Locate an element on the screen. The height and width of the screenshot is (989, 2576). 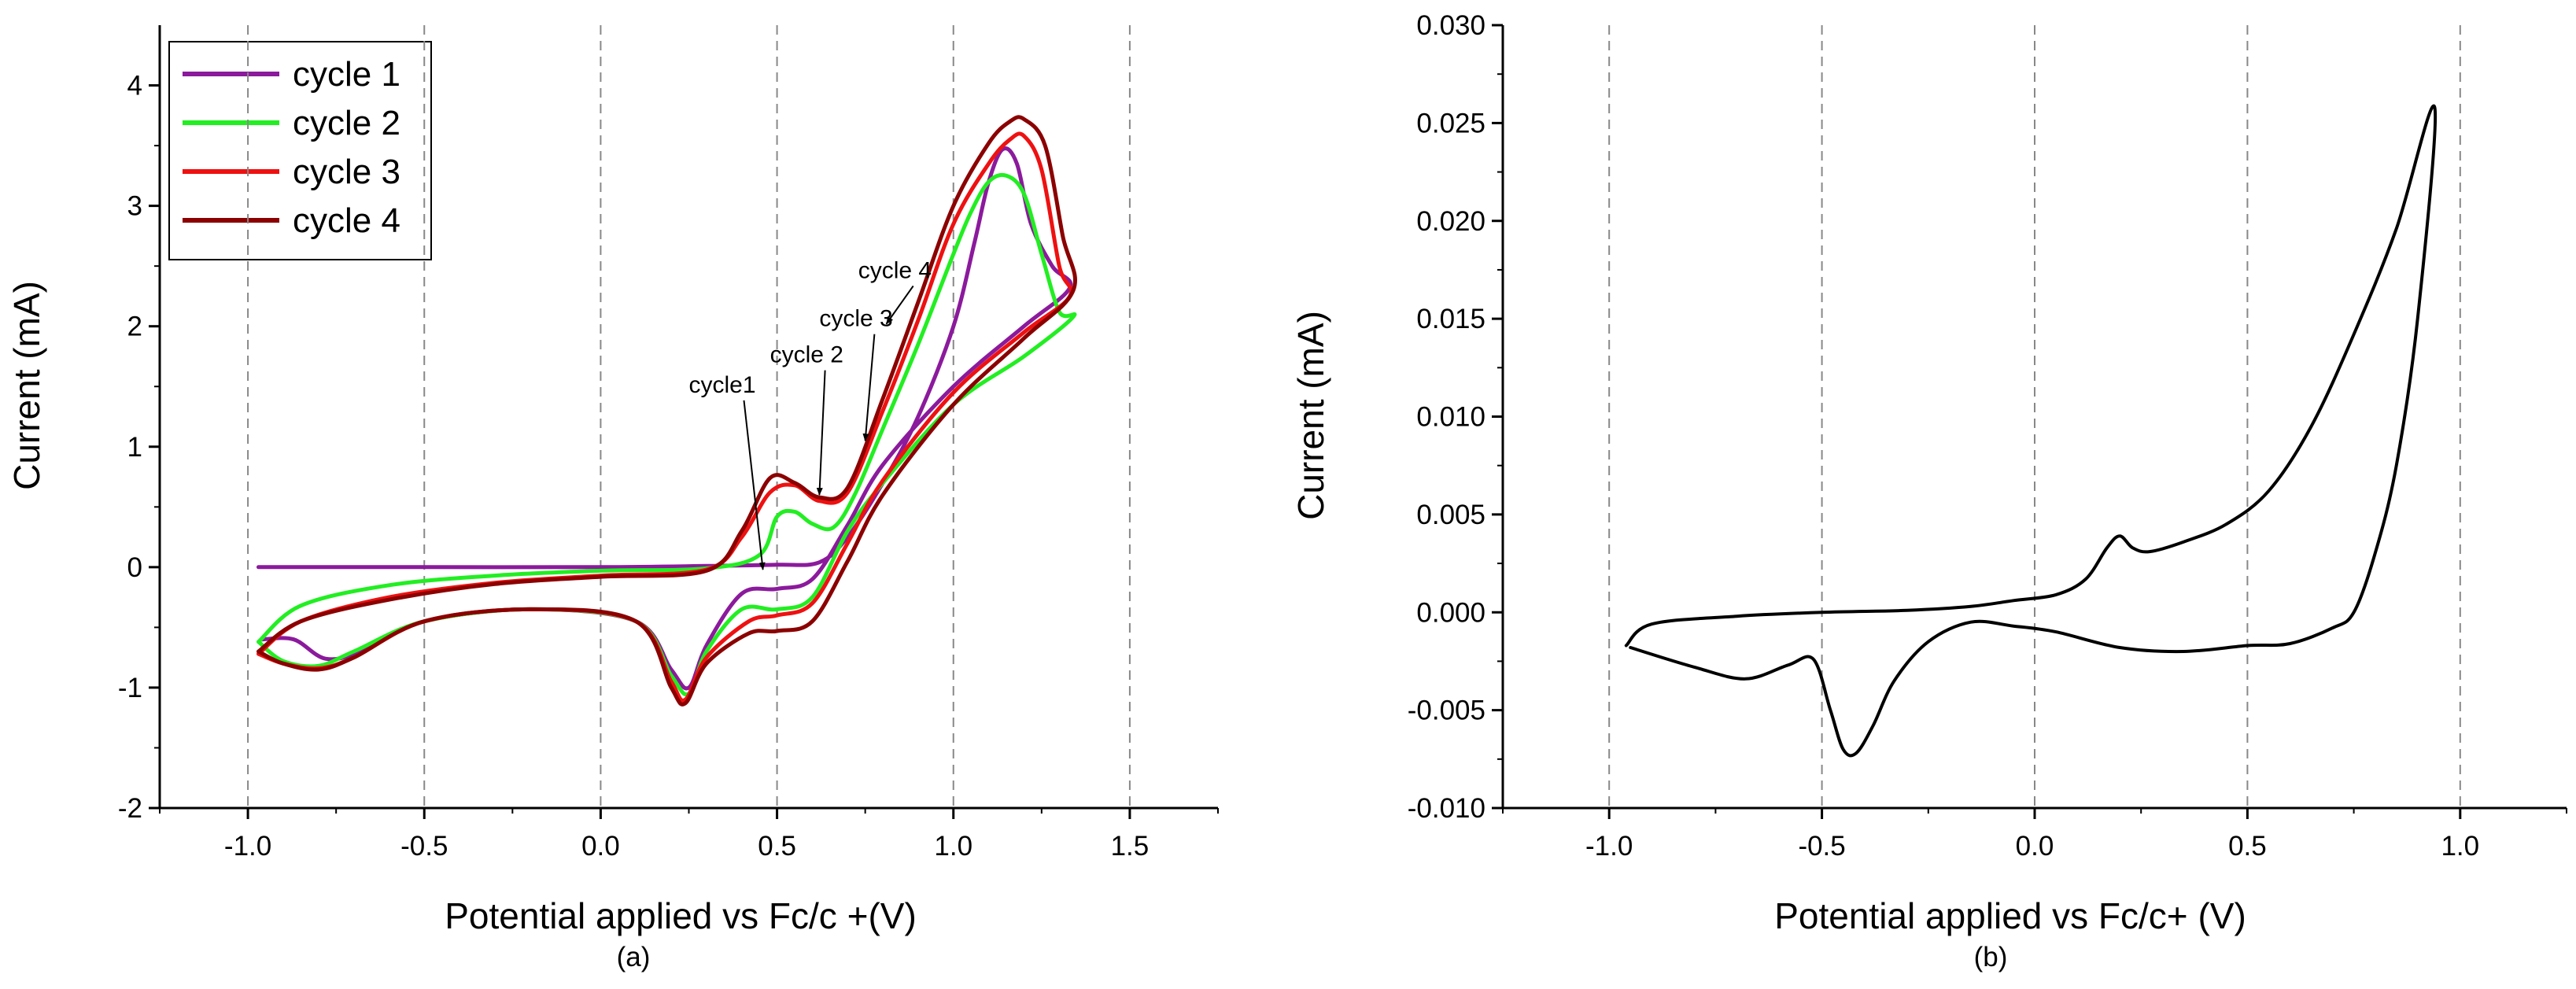
panel-b-x-tick-label: -0.5 is located at coordinates (1821, 846).